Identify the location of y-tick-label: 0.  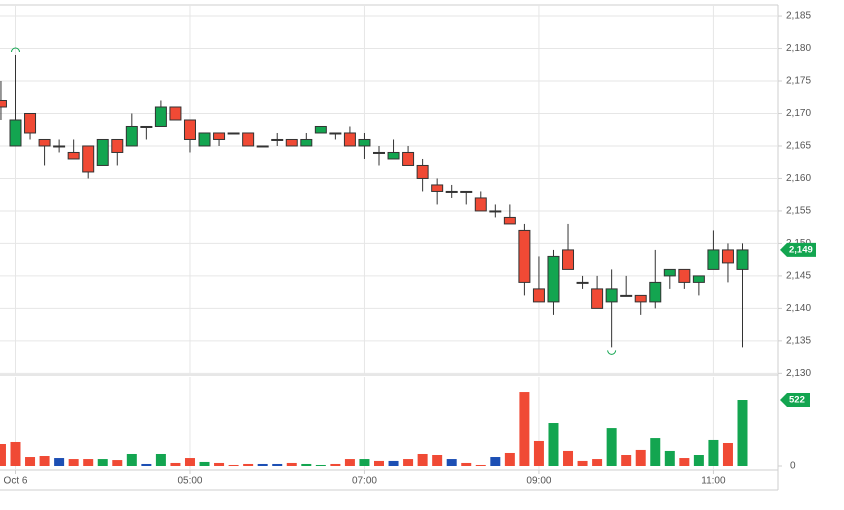
(793, 466).